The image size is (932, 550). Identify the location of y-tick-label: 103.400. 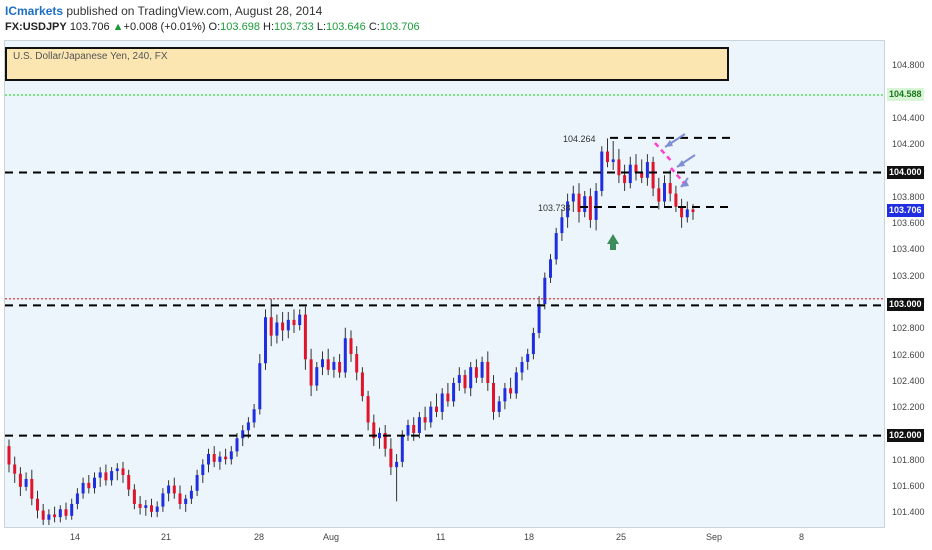
(908, 249).